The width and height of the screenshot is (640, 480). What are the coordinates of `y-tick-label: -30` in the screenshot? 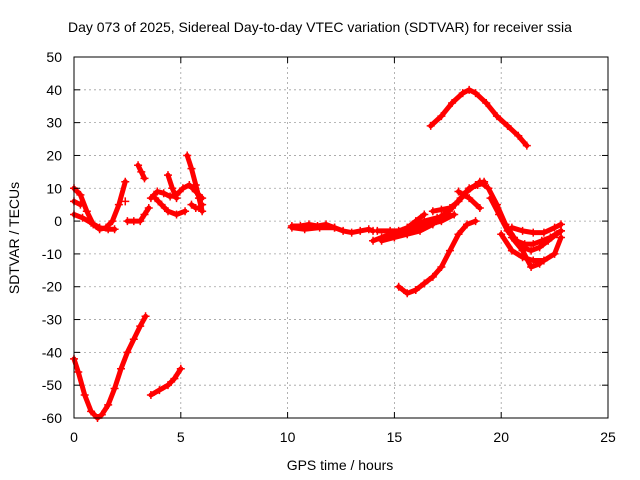 It's located at (52, 320).